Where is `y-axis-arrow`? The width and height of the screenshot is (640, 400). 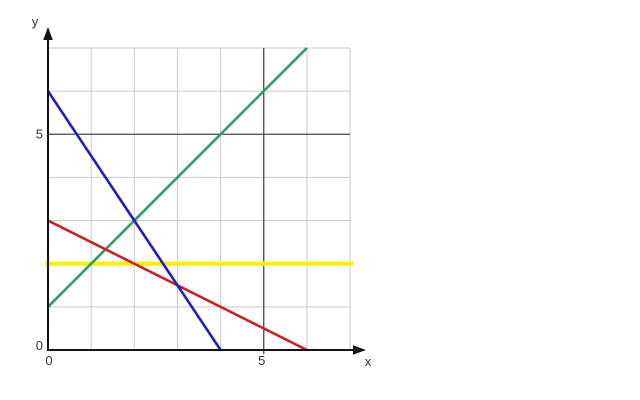
y-axis-arrow is located at coordinates (48, 33).